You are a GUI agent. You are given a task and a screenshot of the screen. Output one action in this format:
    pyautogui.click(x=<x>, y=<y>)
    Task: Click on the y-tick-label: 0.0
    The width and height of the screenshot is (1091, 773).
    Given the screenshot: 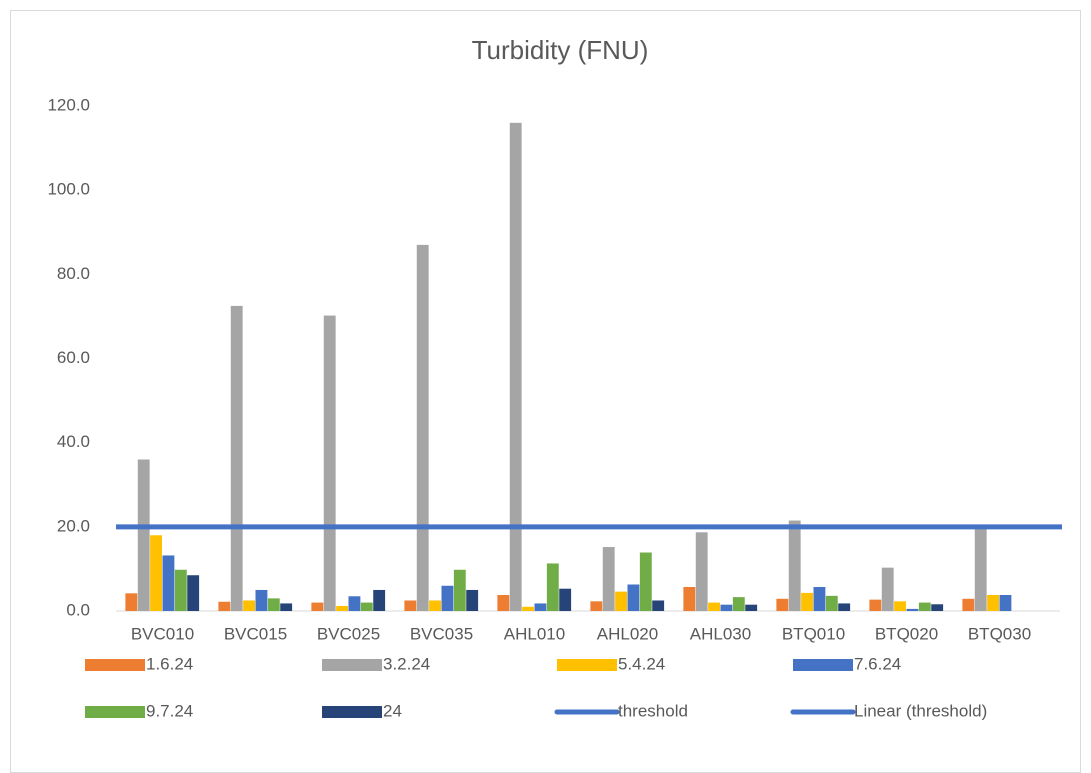 What is the action you would take?
    pyautogui.click(x=78, y=609)
    